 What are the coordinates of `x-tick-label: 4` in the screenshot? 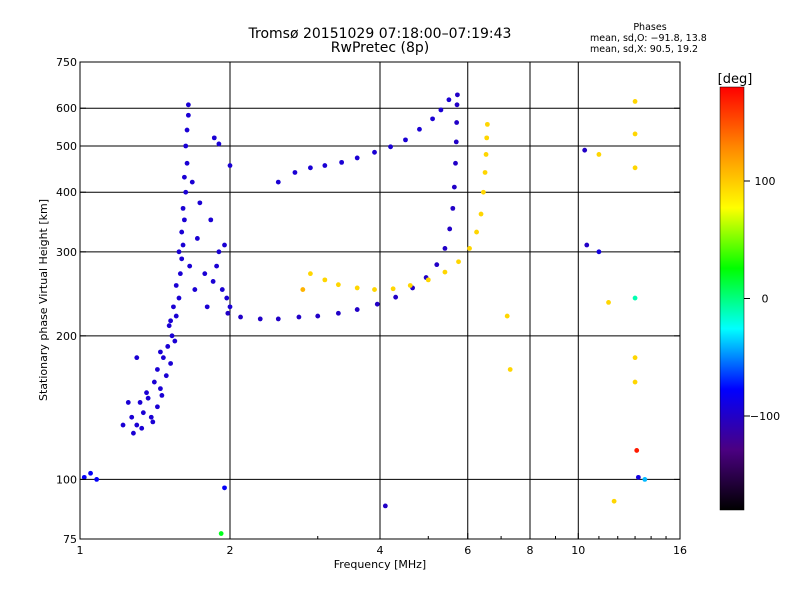 It's located at (380, 550).